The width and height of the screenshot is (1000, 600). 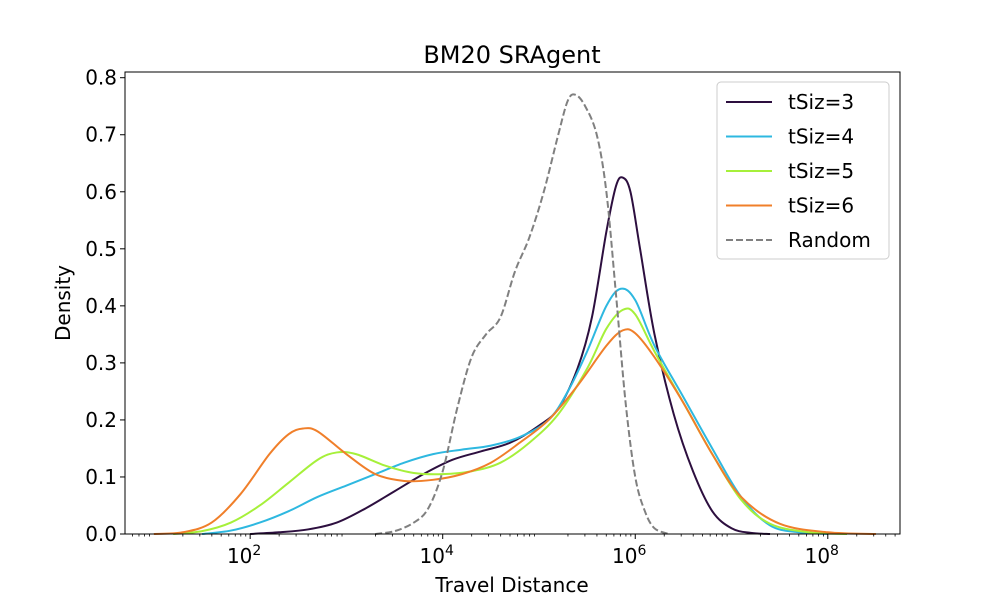 What do you see at coordinates (821, 102) in the screenshot?
I see `legend-label: tSiz=3` at bounding box center [821, 102].